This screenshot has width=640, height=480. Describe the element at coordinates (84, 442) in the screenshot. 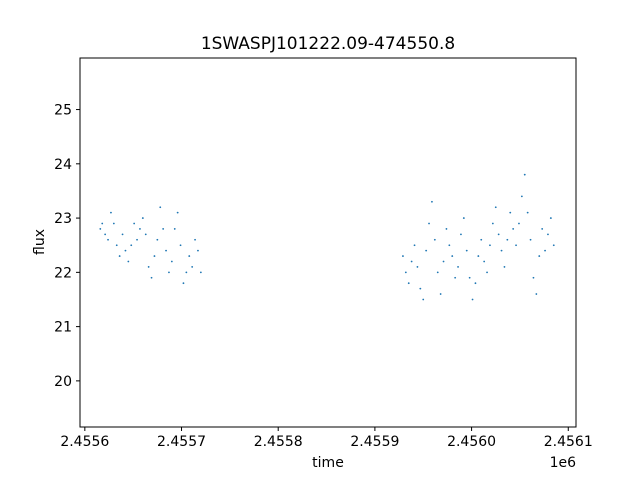

I see `x-tick-label: 2.4556` at that location.